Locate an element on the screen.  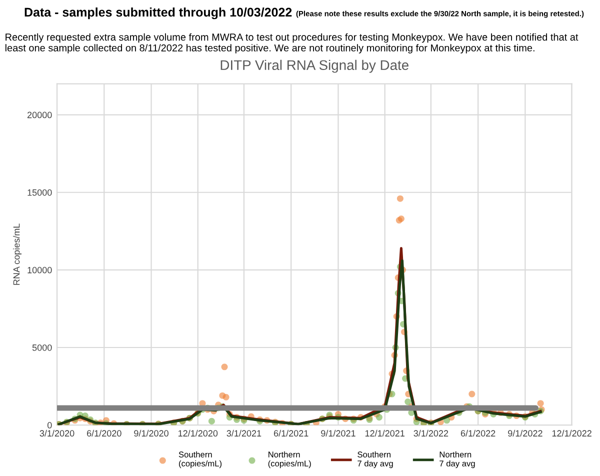
x-tick-label: 12/1/2020 is located at coordinates (198, 433).